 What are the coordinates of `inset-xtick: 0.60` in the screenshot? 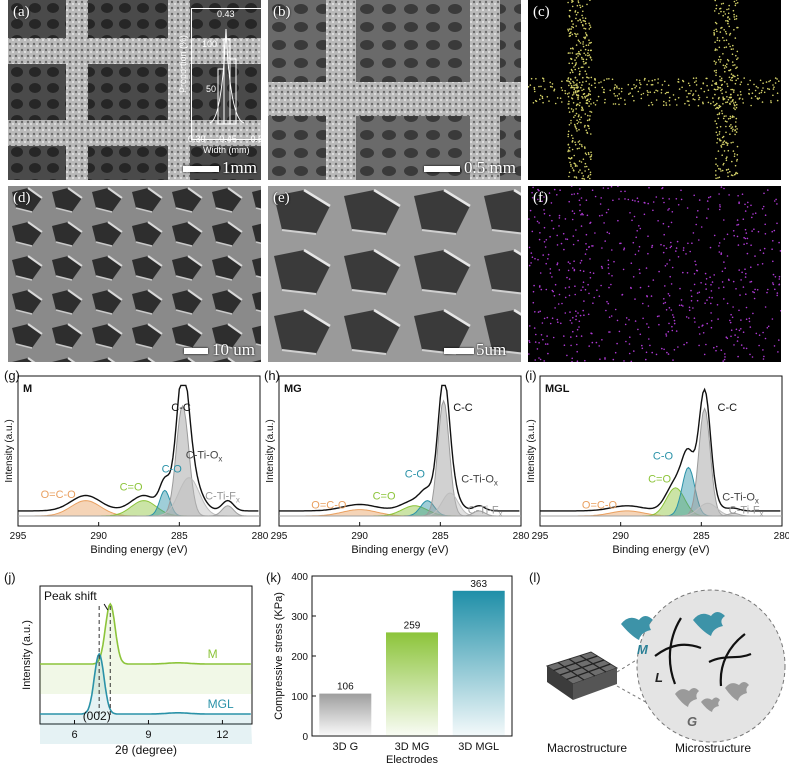 It's located at (255, 139).